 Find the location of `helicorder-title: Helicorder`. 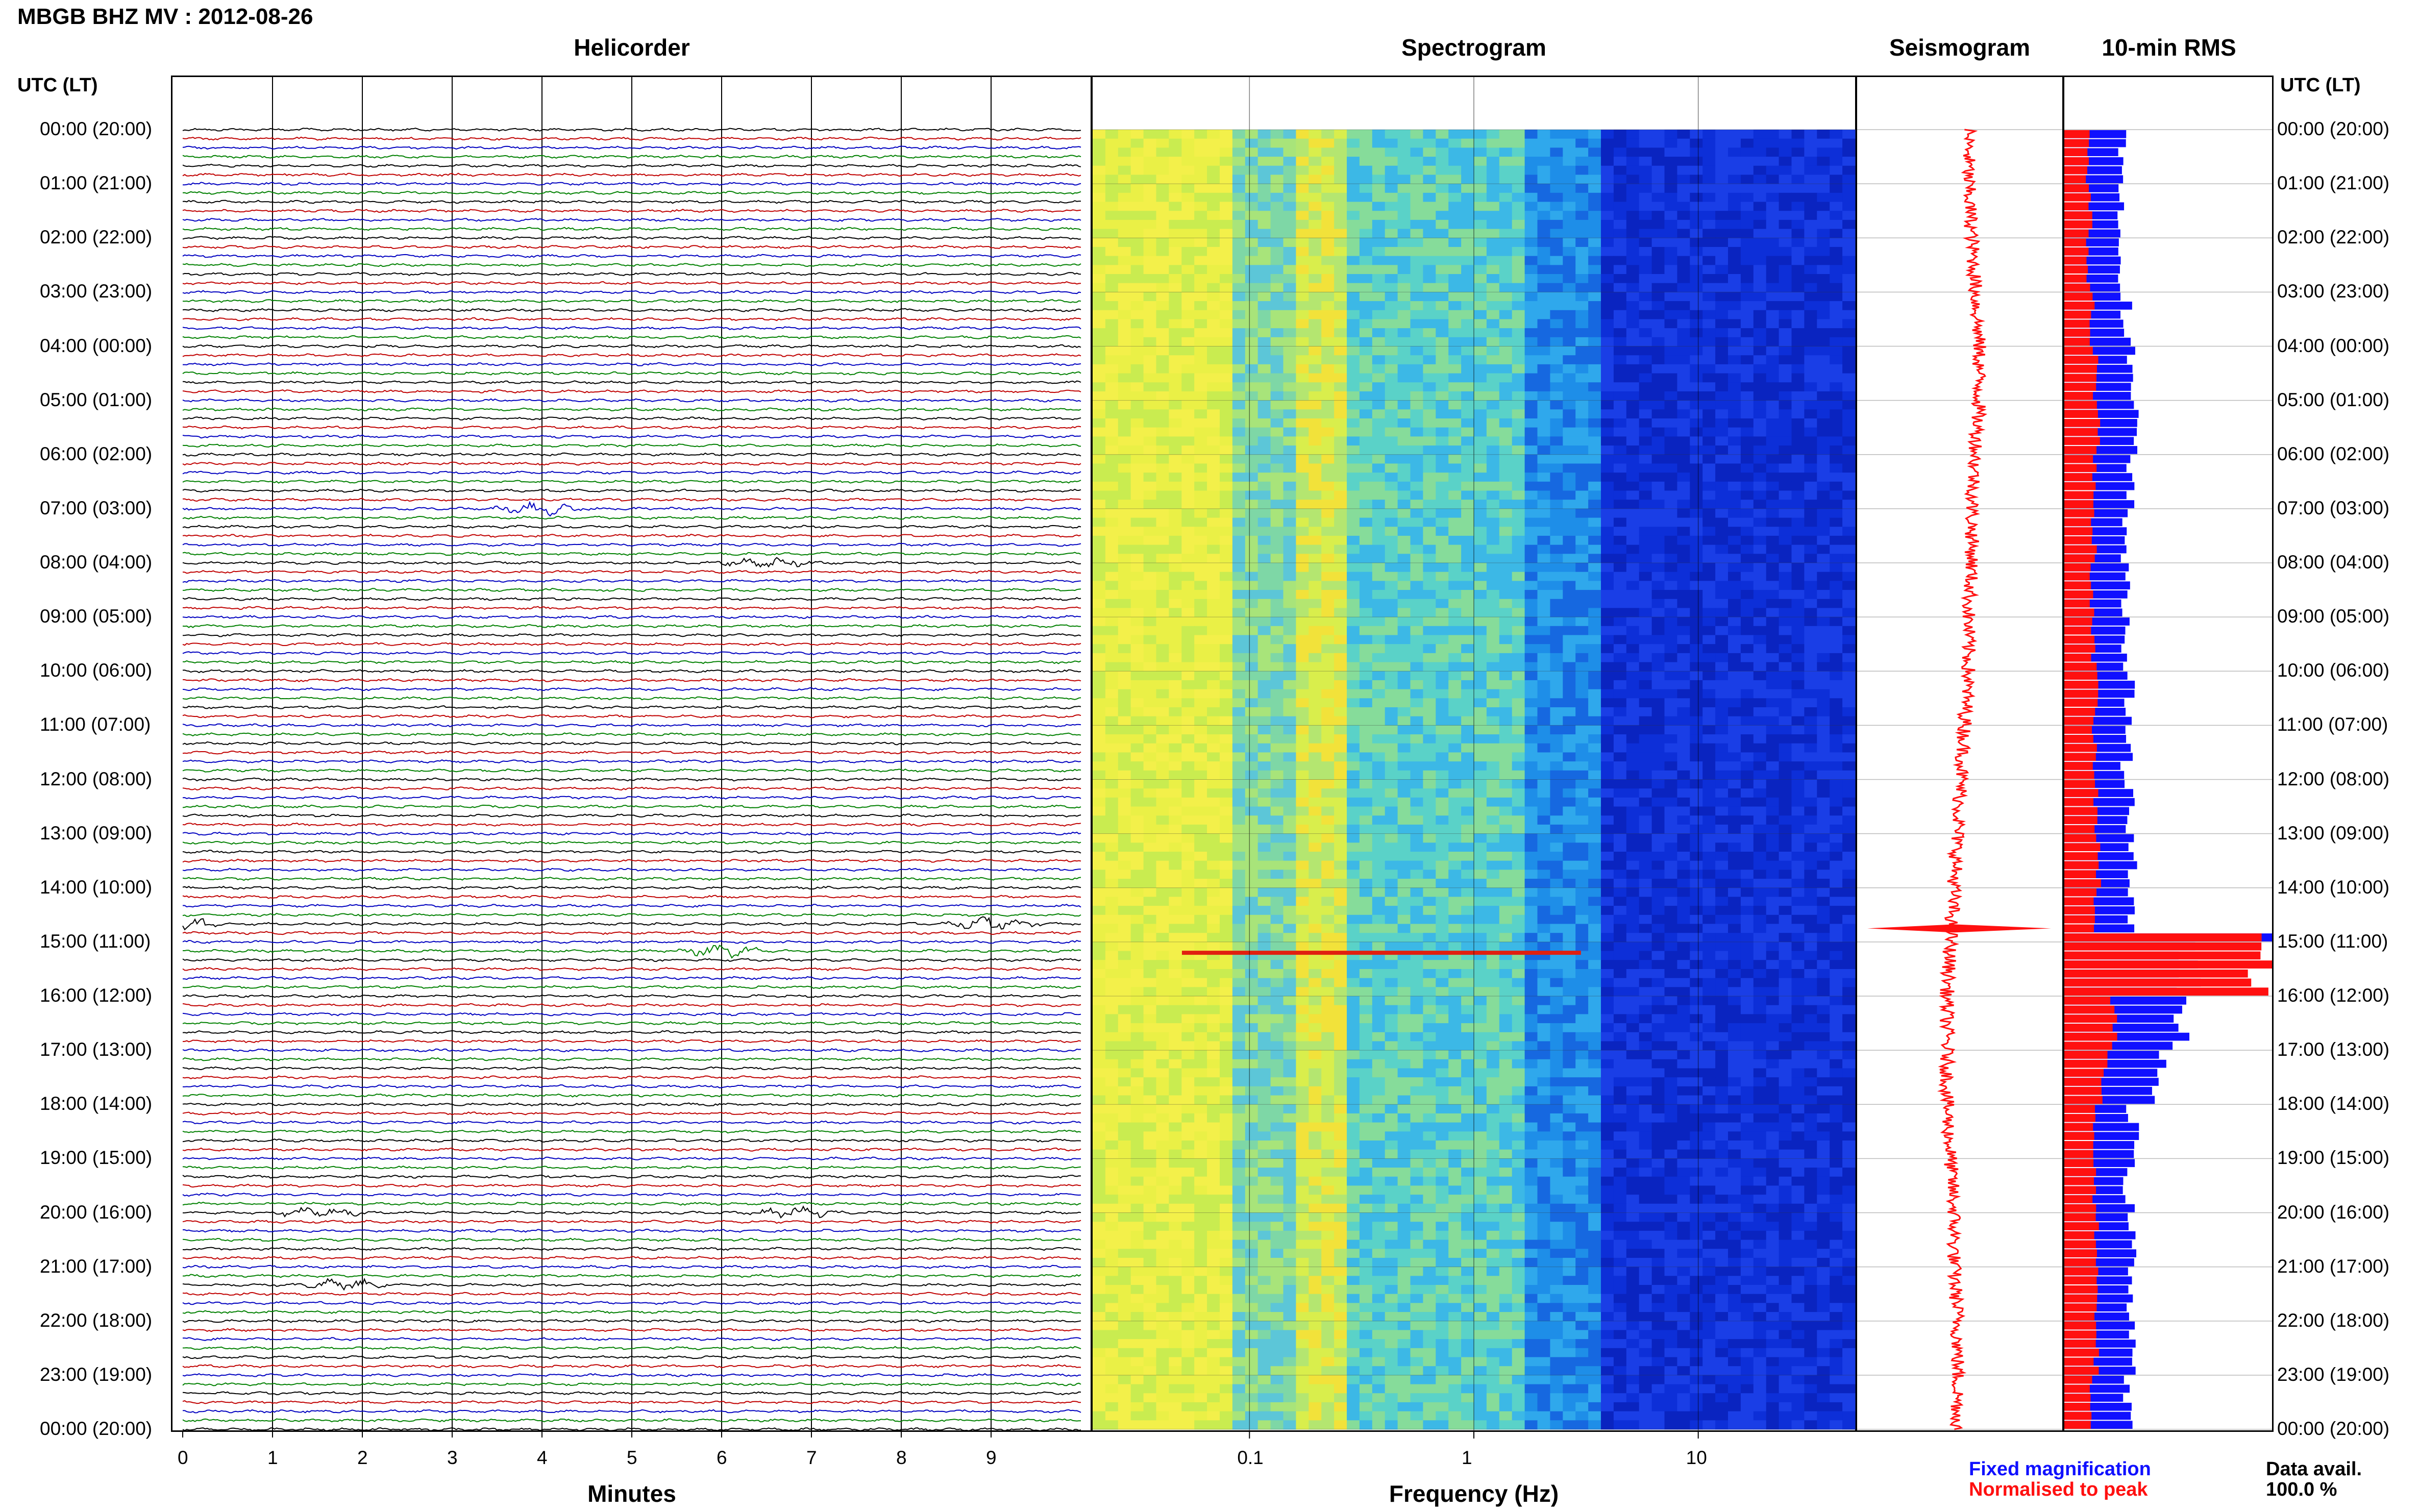

helicorder-title: Helicorder is located at coordinates (632, 47).